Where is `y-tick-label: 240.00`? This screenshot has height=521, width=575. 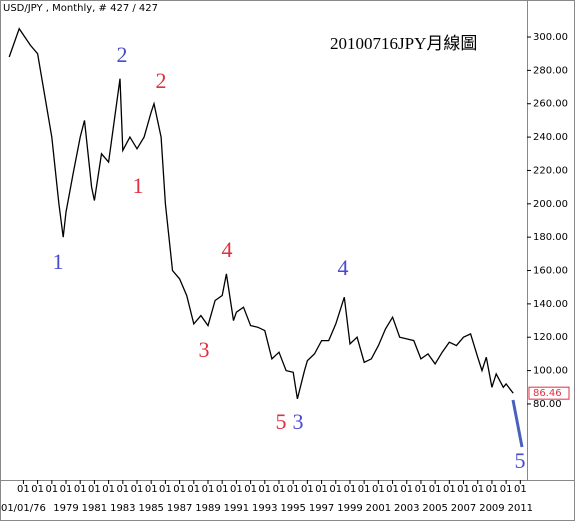
y-tick-label: 240.00 is located at coordinates (550, 137).